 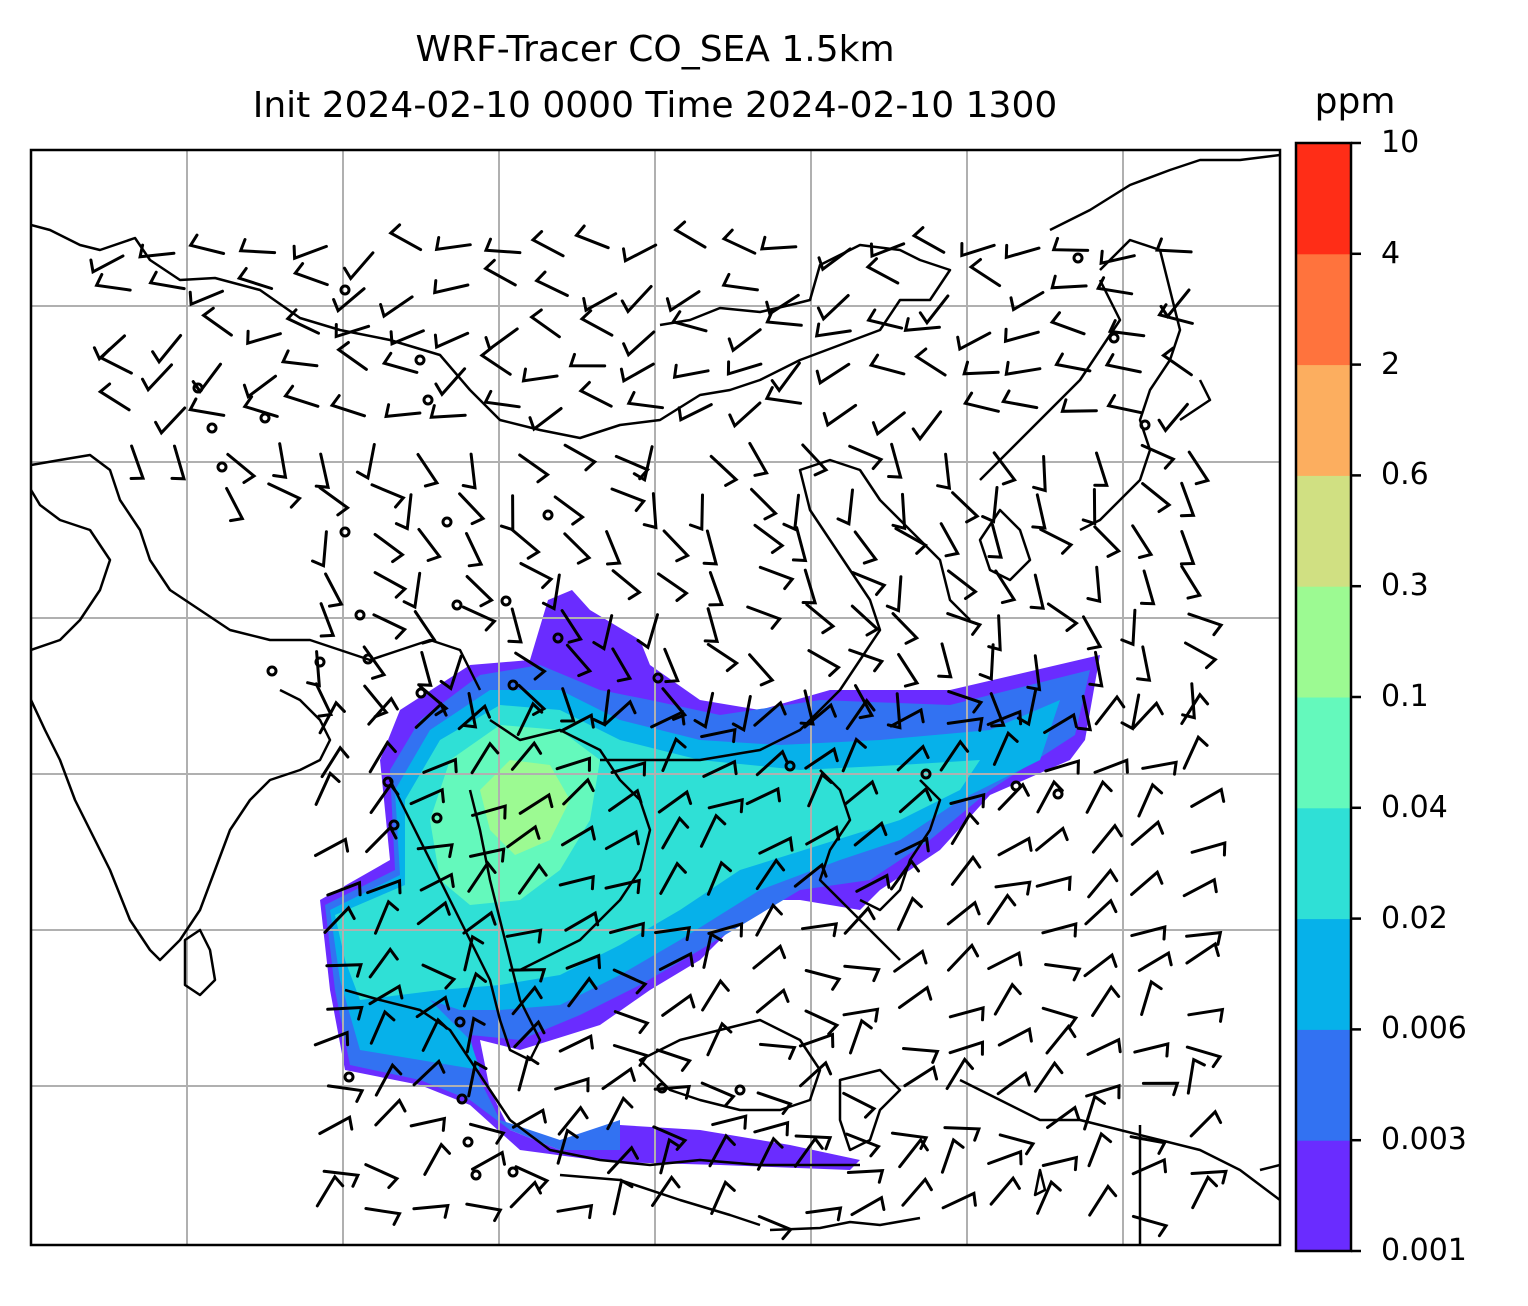 What do you see at coordinates (1424, 1140) in the screenshot?
I see `colorbar-tick-label: 0.003` at bounding box center [1424, 1140].